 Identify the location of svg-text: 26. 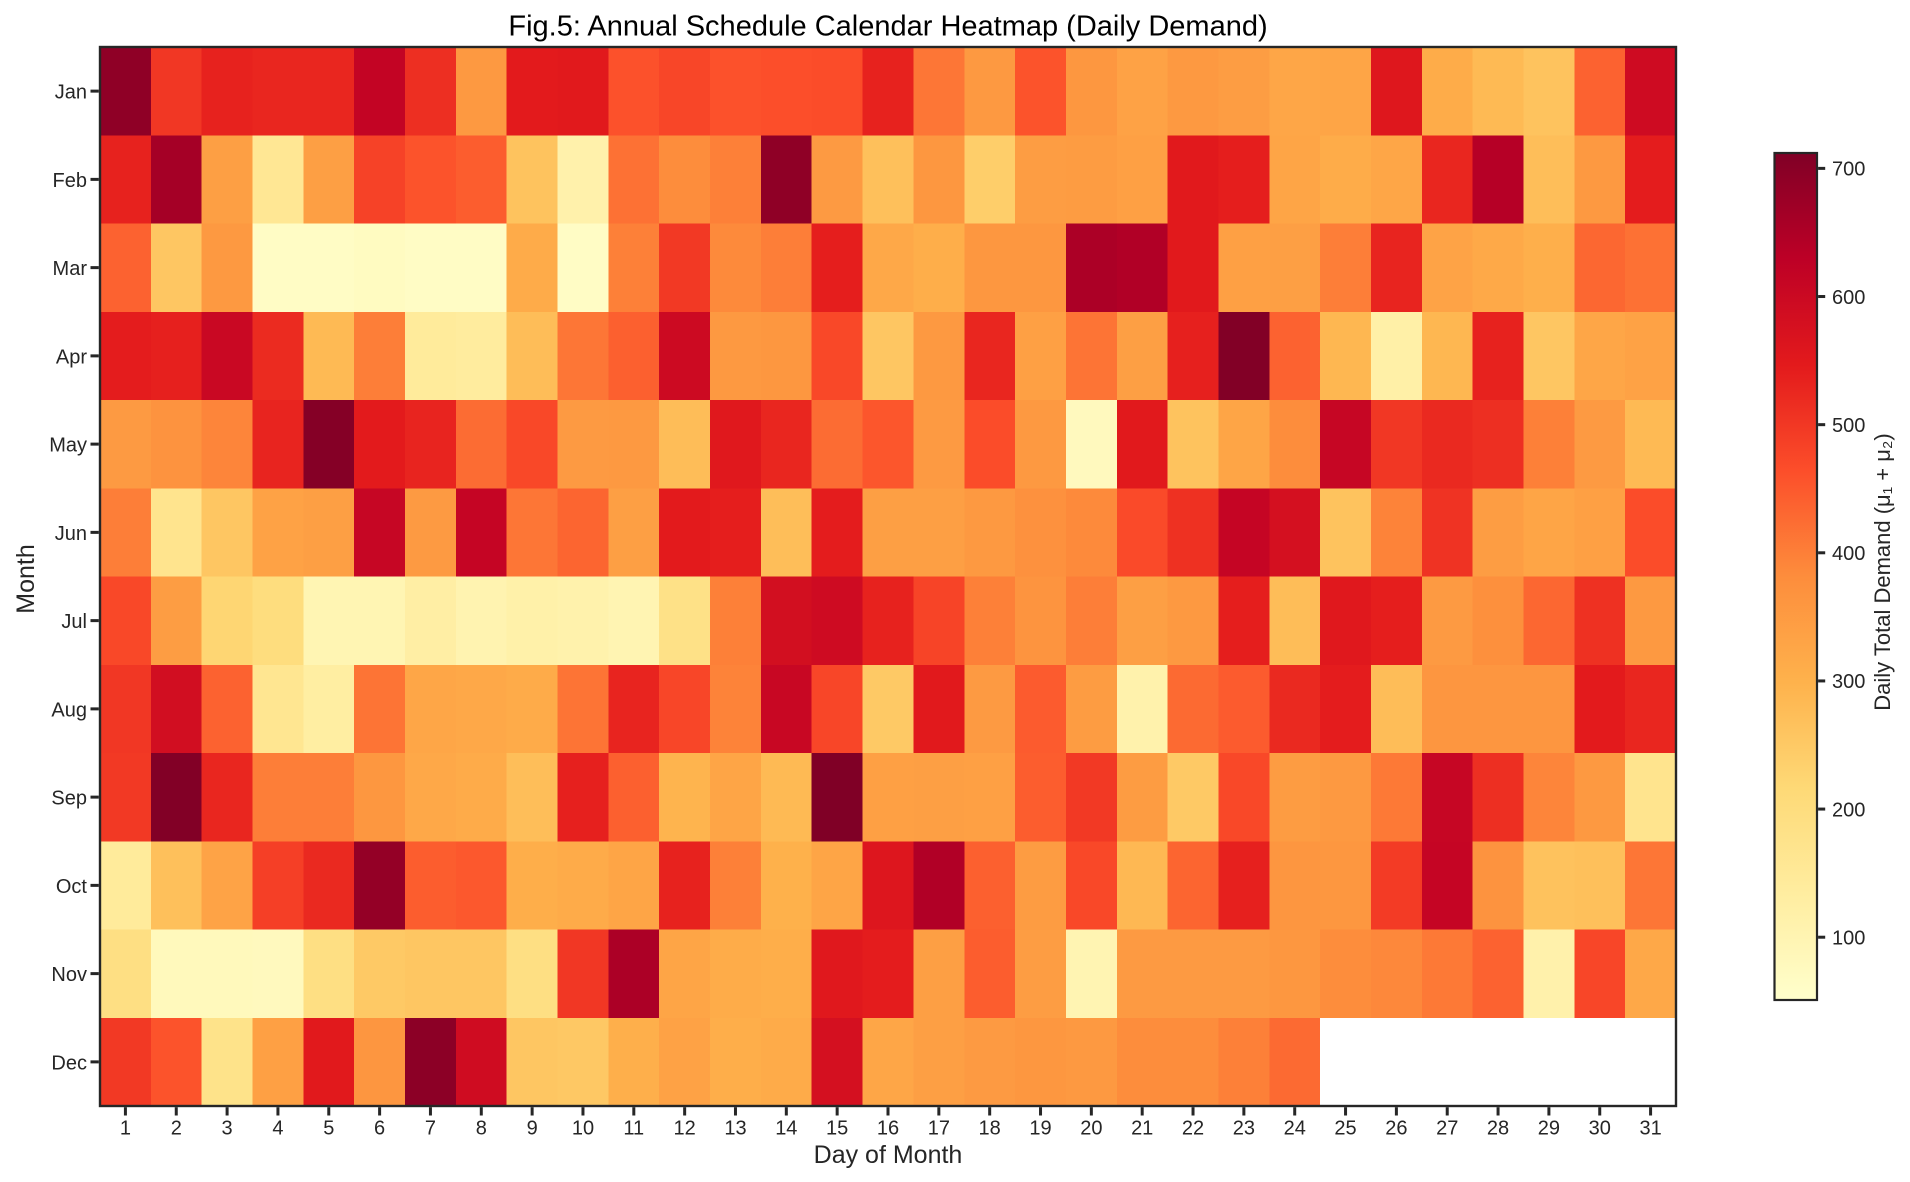
(1396, 1128).